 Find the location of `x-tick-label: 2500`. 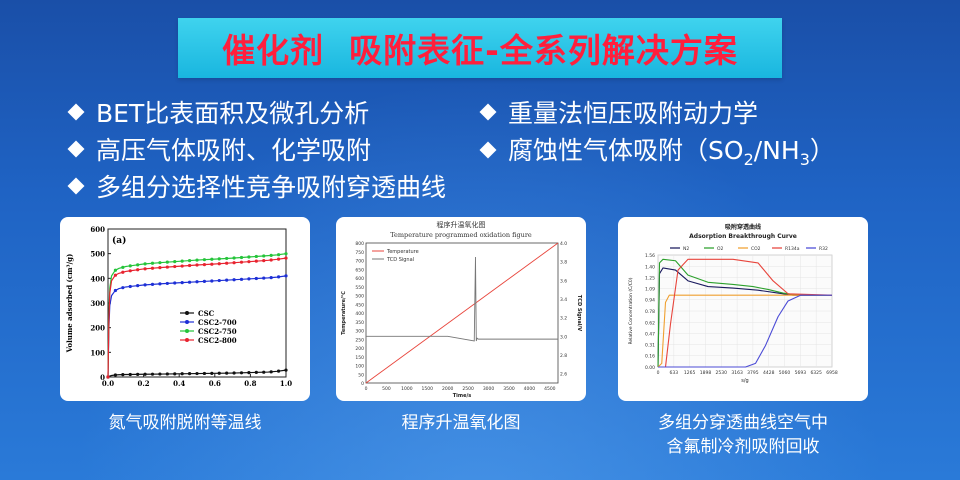

x-tick-label: 2500 is located at coordinates (468, 389).